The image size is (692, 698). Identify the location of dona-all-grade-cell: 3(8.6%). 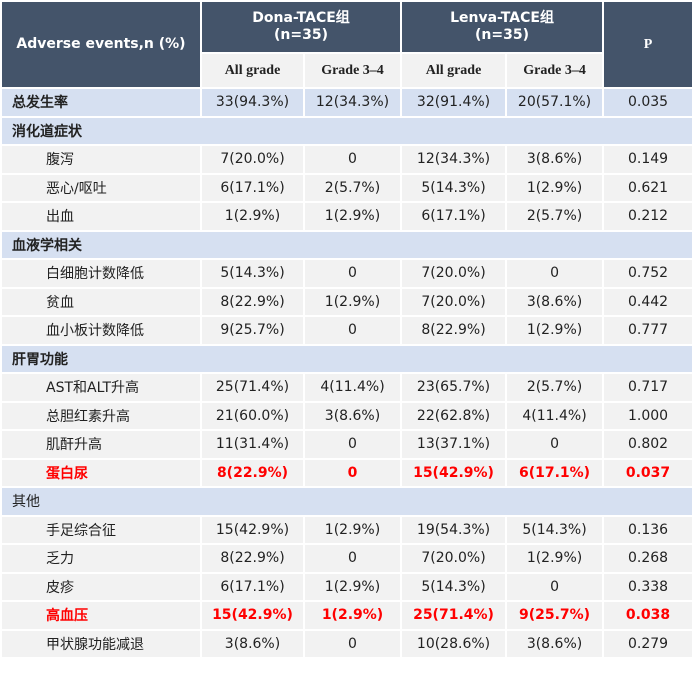
(252, 643).